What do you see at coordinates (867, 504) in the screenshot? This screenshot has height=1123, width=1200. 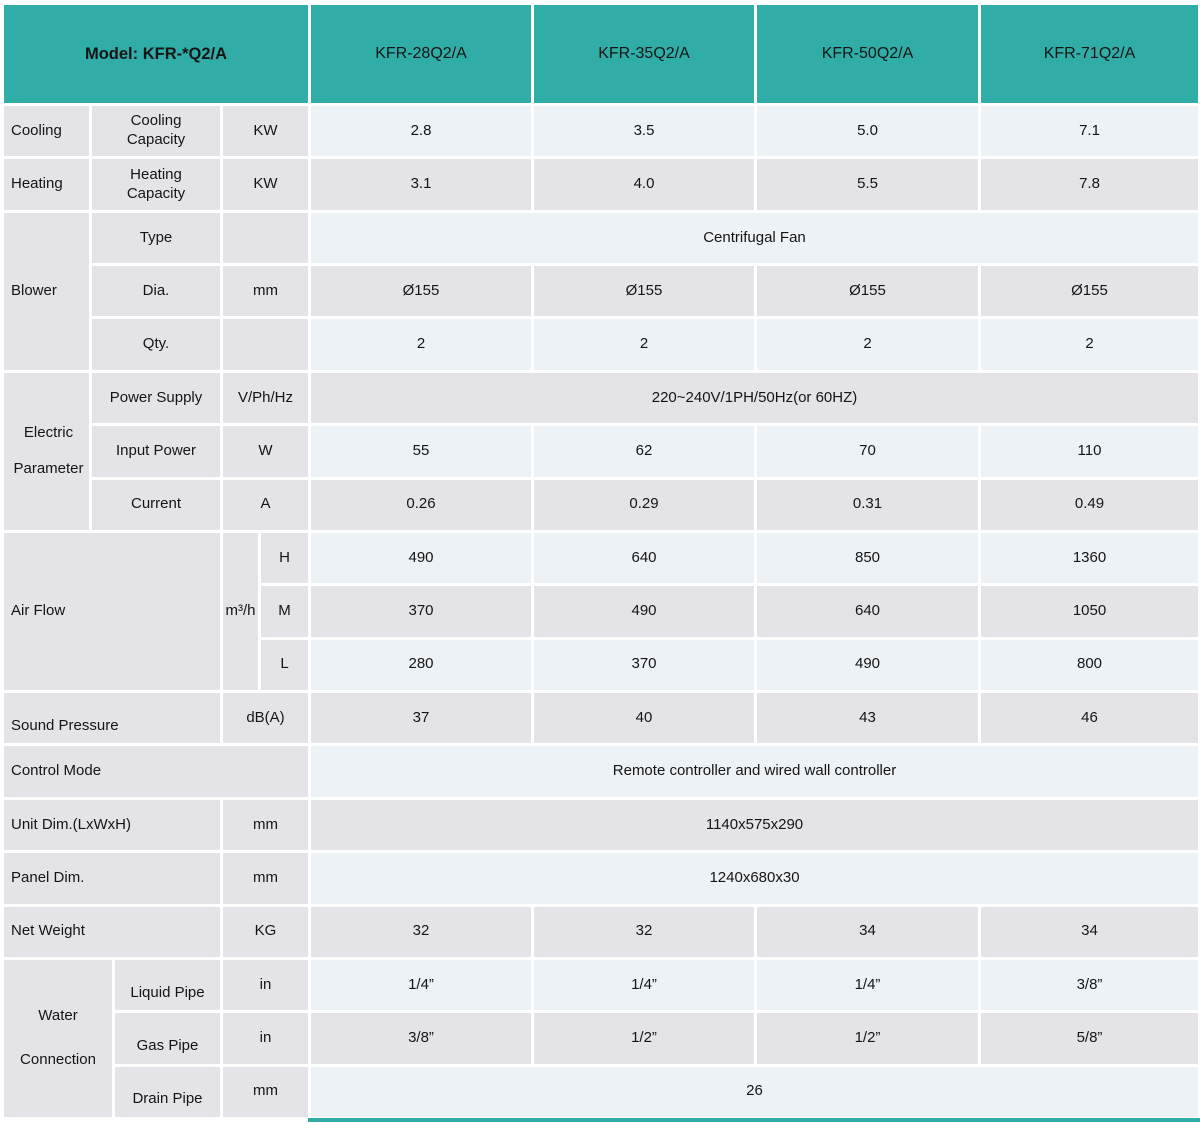 I see `value-cell: 0.31` at bounding box center [867, 504].